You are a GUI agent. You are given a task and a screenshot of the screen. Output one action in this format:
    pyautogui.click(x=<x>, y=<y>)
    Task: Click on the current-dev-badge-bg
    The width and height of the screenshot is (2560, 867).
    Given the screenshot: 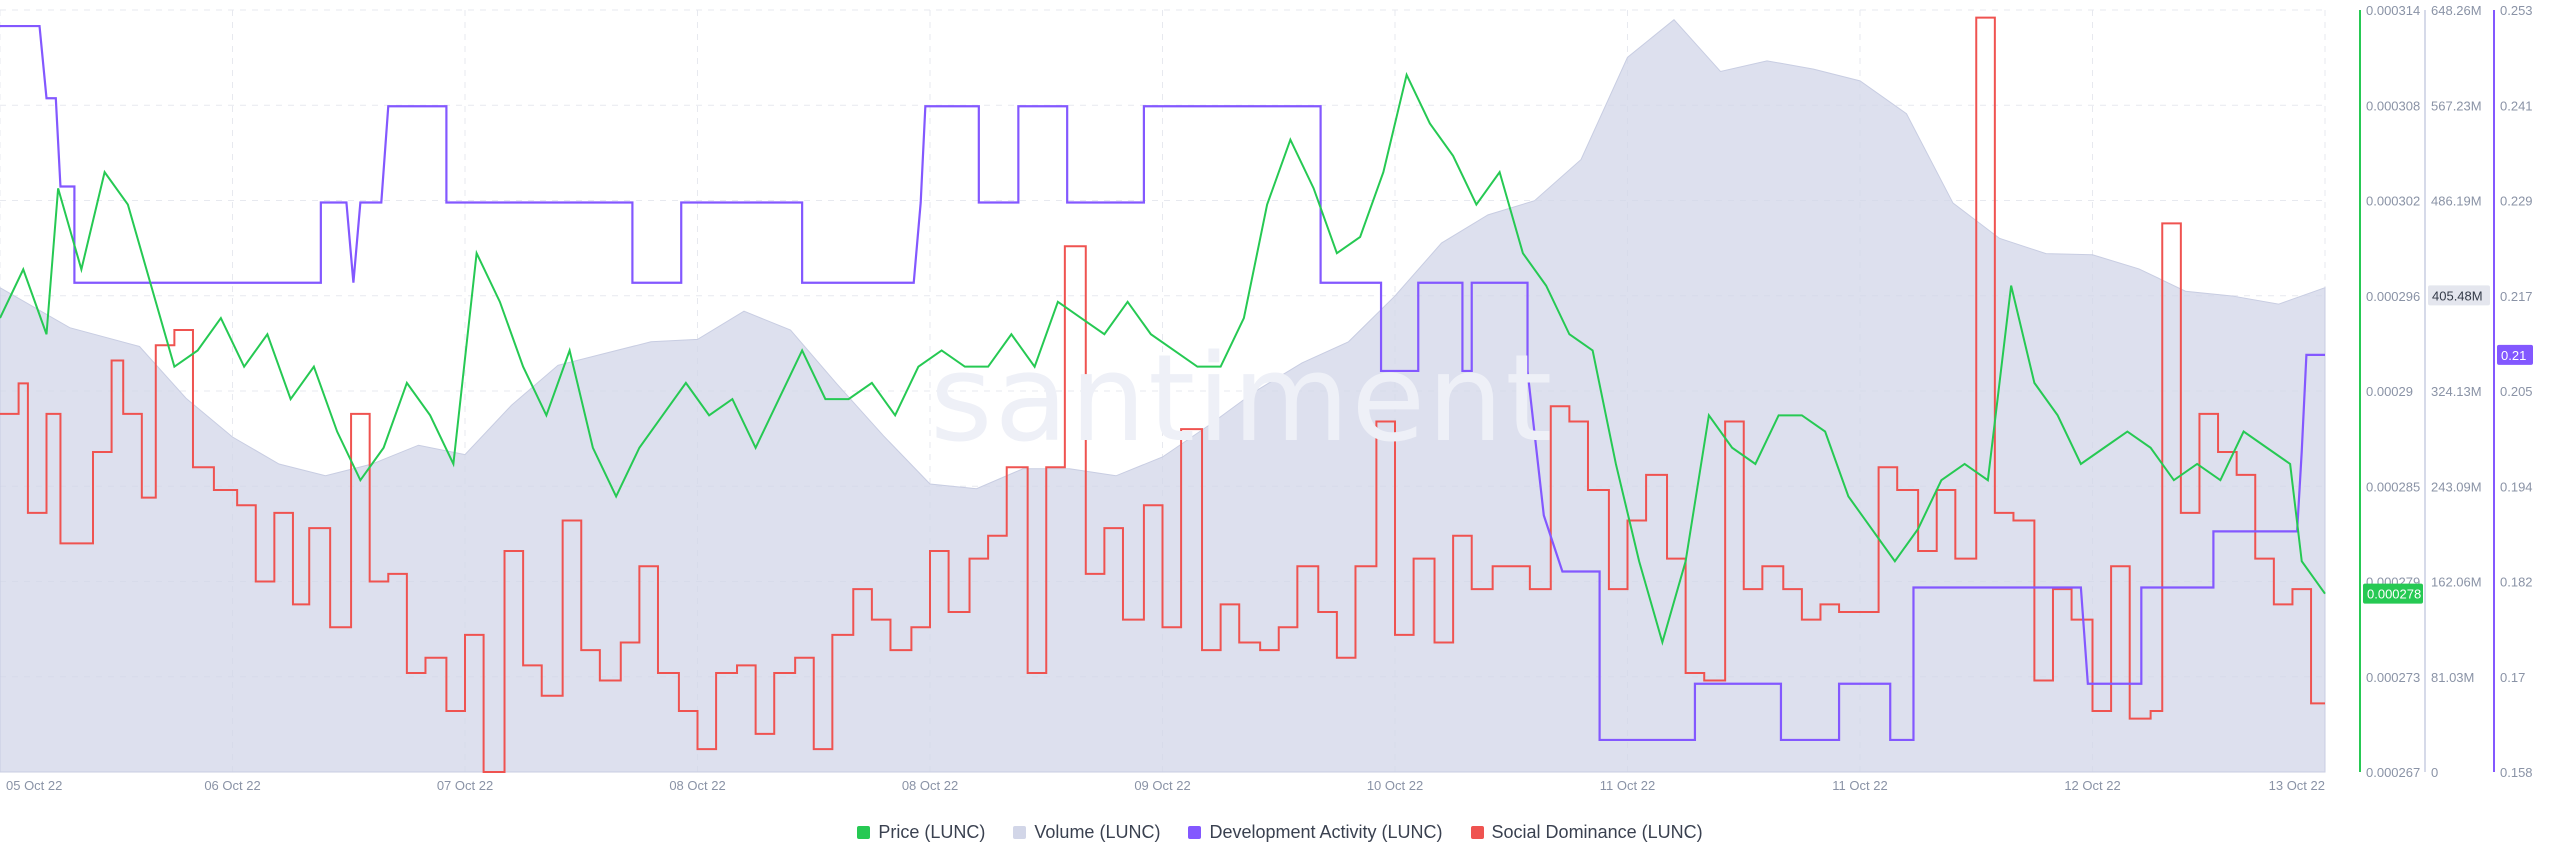 What is the action you would take?
    pyautogui.click(x=2515, y=354)
    